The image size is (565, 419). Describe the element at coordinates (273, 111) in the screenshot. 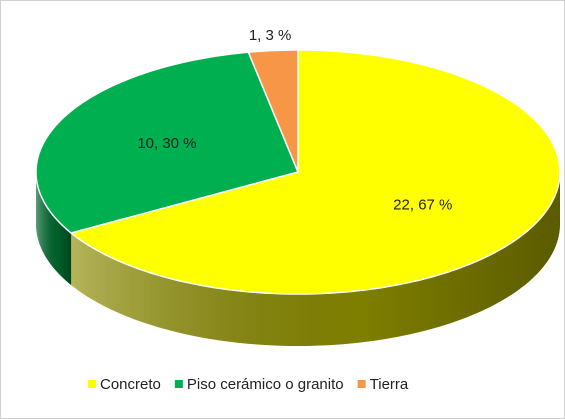

I see `slice` at that location.